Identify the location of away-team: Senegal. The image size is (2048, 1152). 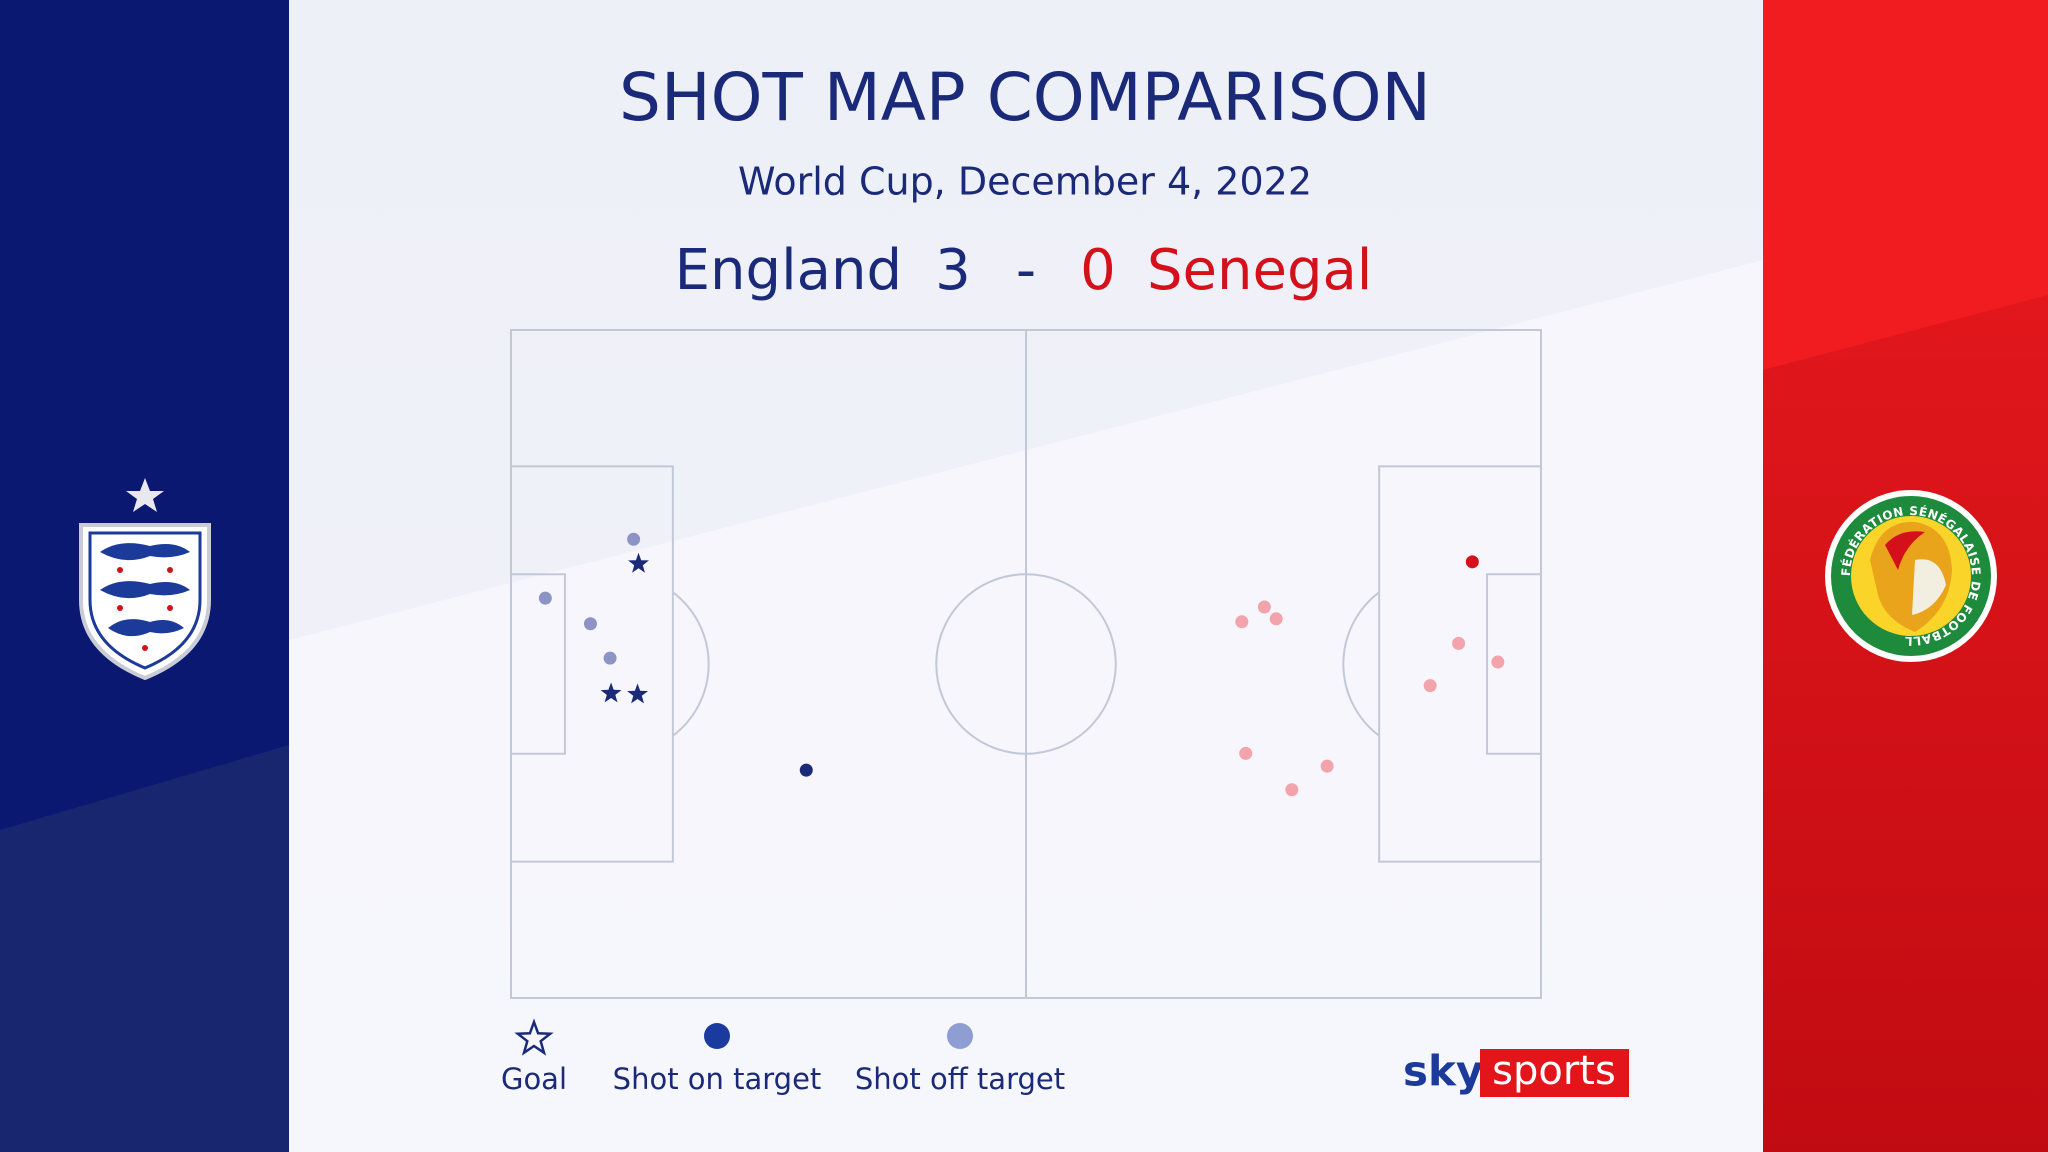
(1259, 270).